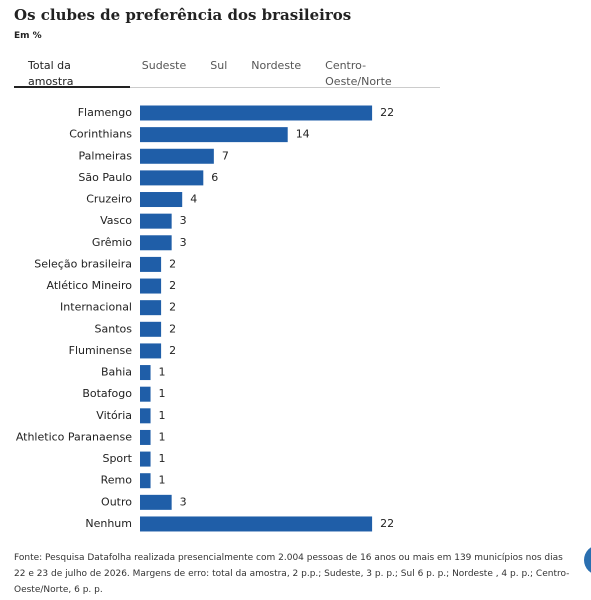 The height and width of the screenshot is (600, 591). I want to click on tab: Sul, so click(219, 65).